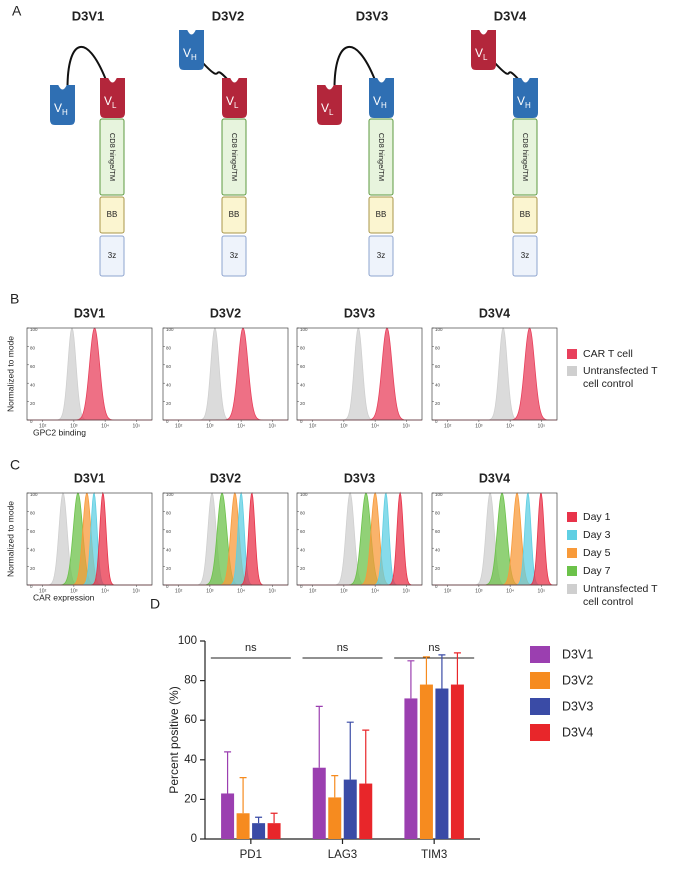 This screenshot has height=892, width=686. Describe the element at coordinates (64, 597) in the screenshot. I see `x-axis-label: CAR expression` at that location.